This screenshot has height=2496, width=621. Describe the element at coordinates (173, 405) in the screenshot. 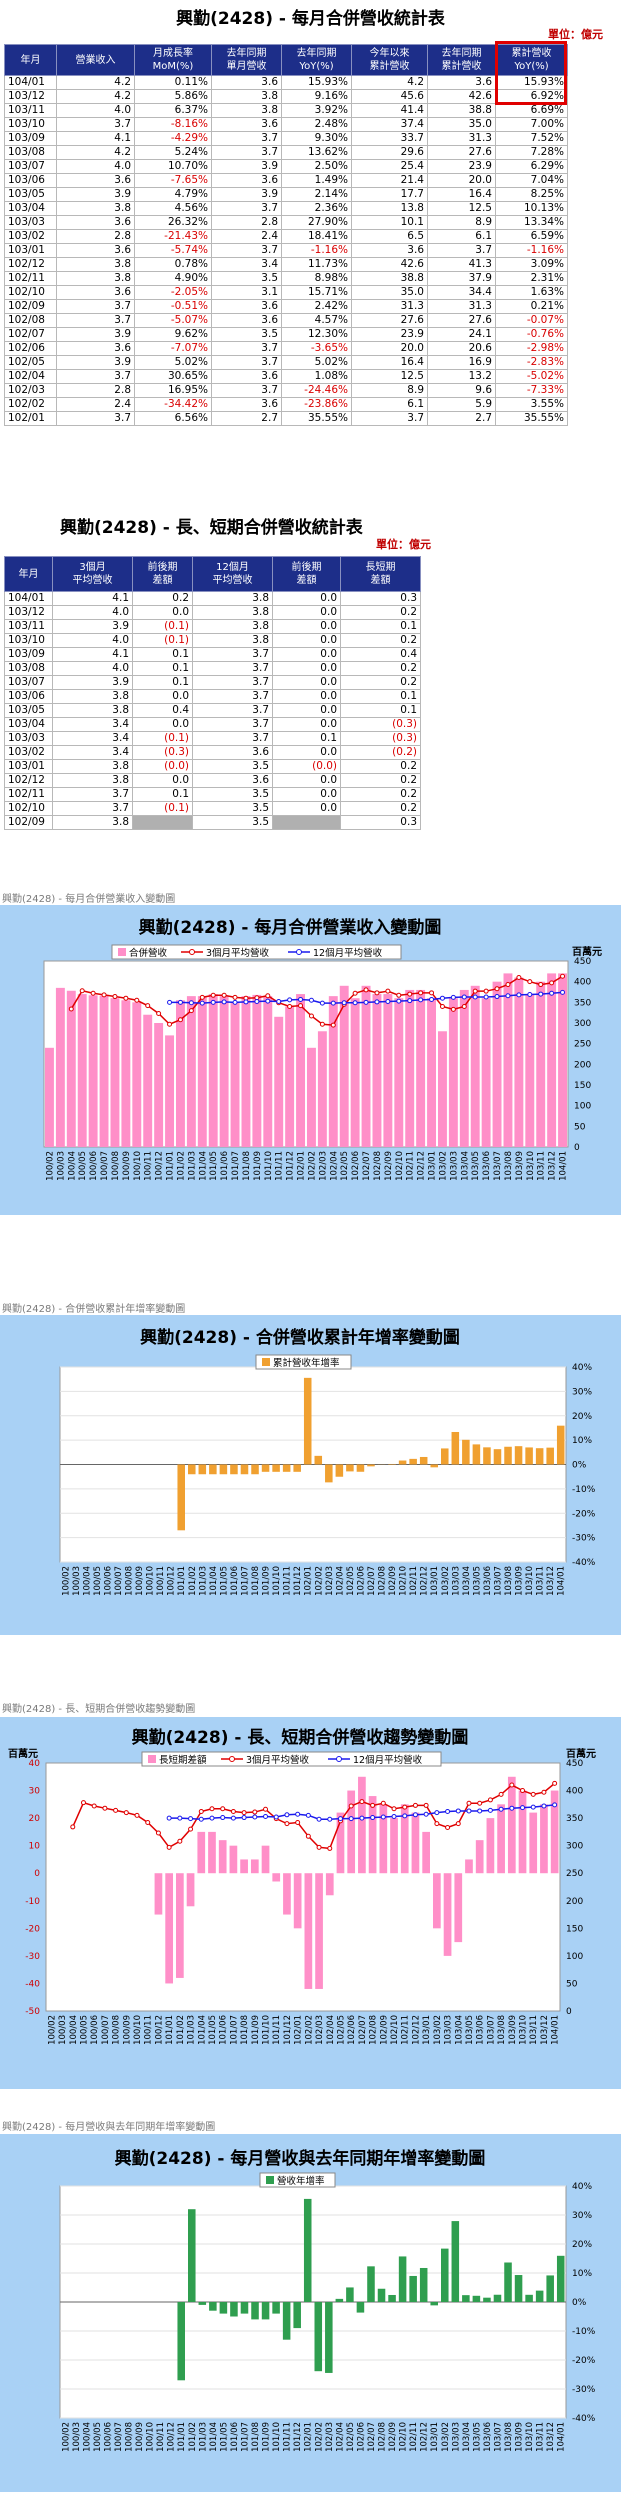

I see `value-cell: -34.42%` at that location.